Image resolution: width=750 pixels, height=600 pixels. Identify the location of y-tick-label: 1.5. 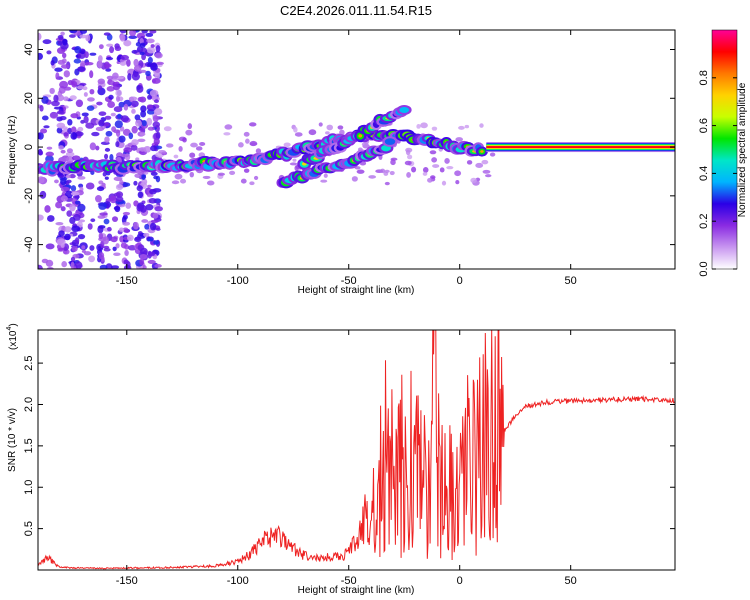
(29, 445).